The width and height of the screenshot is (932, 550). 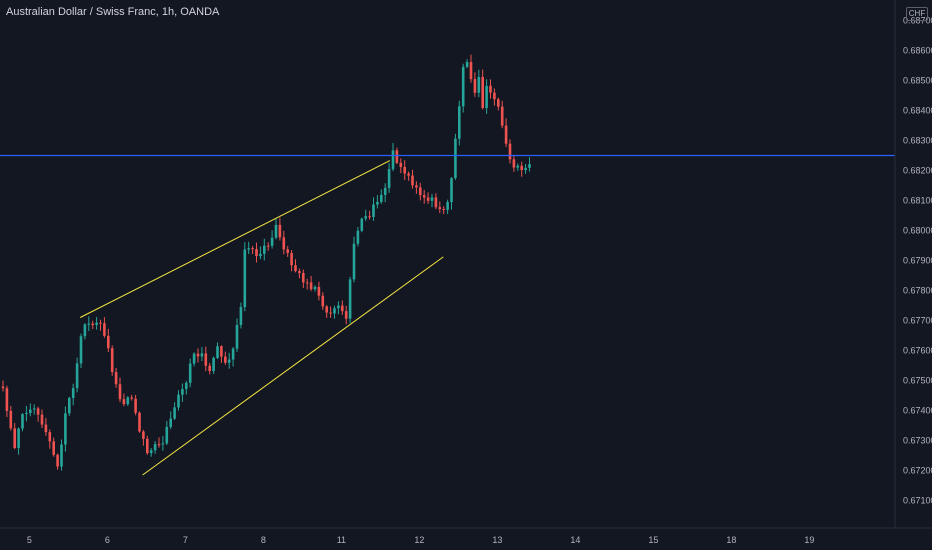 I want to click on time-axis: 5 6 7 8 11 12 13 14 15 18 19, so click(x=466, y=536).